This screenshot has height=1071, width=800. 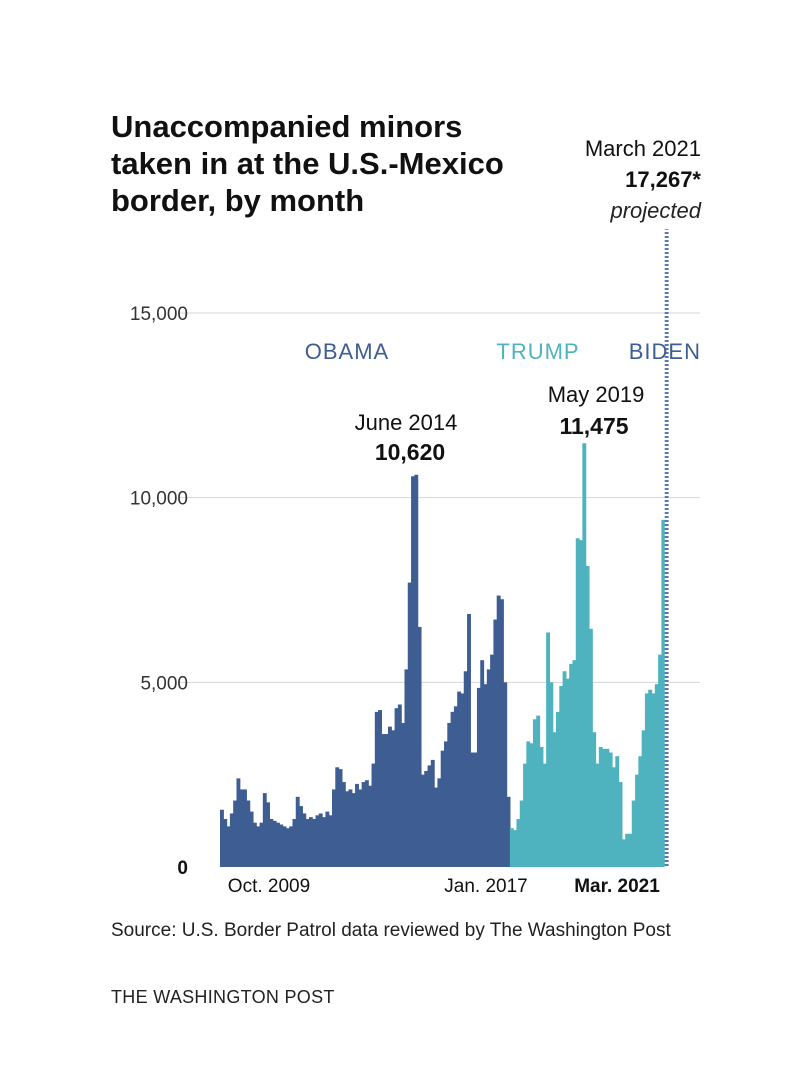 I want to click on y-tick-label: 10,000, so click(x=159, y=499).